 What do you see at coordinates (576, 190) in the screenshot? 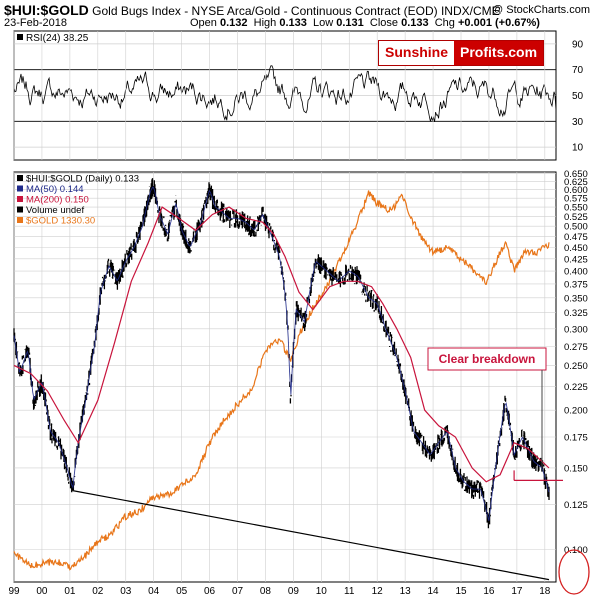
I see `price-tick-label: 0.600` at bounding box center [576, 190].